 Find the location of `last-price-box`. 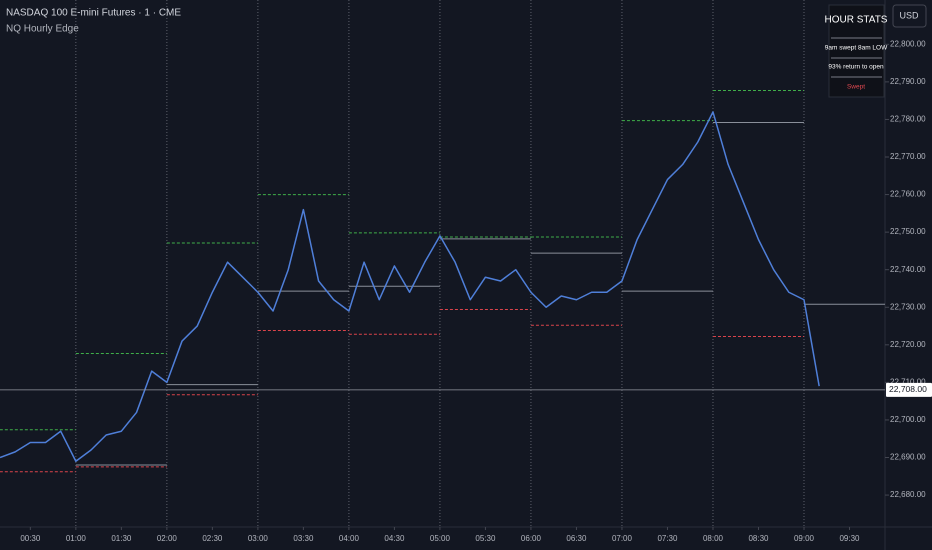

last-price-box is located at coordinates (909, 389).